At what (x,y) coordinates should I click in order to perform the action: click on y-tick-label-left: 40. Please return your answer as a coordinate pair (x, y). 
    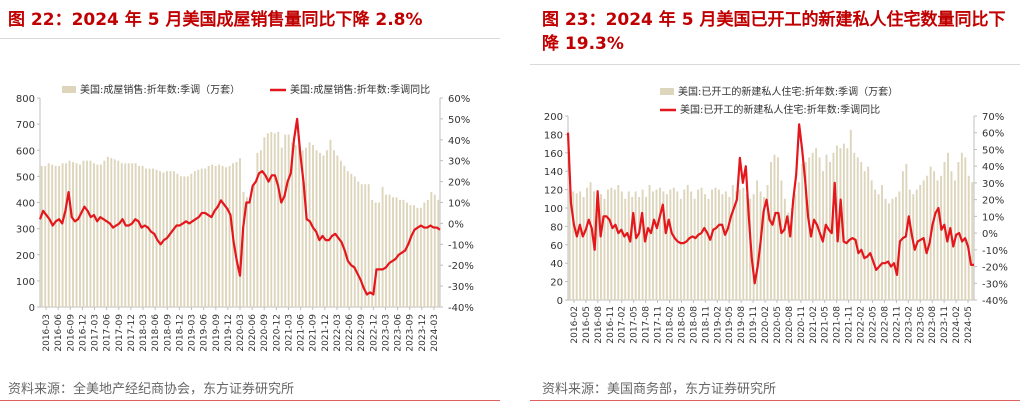
    Looking at the image, I should click on (556, 264).